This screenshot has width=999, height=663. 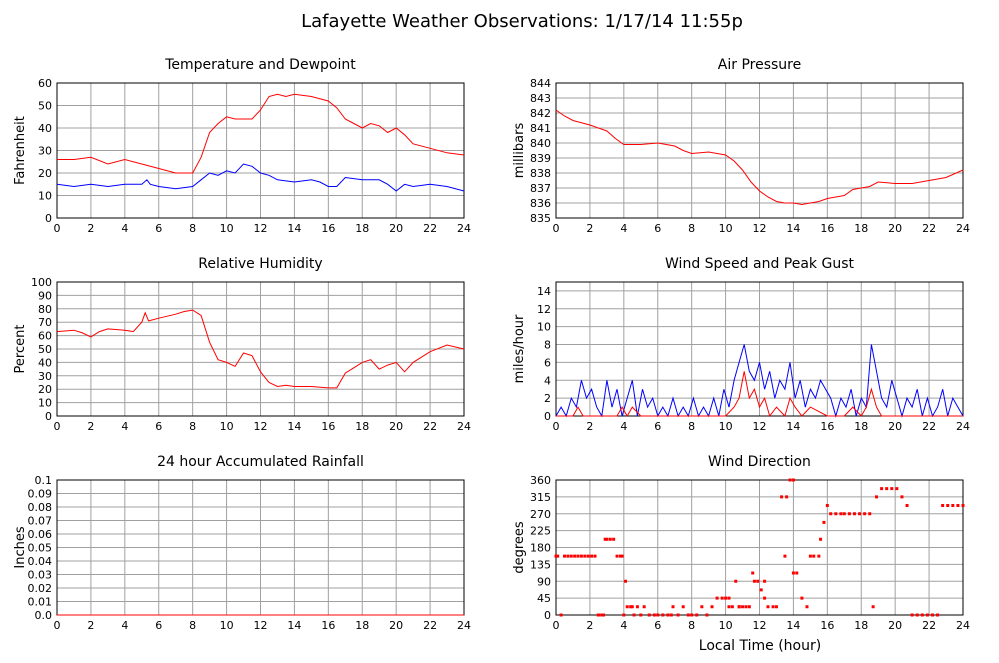 I want to click on y-tick-label: 839, so click(x=540, y=158).